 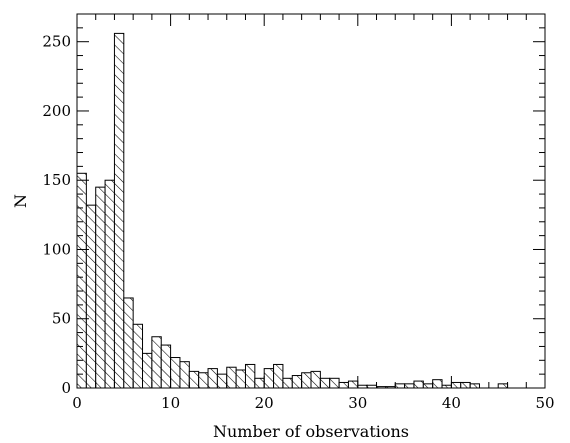 What do you see at coordinates (56, 111) in the screenshot?
I see `y-tick-label: 200` at bounding box center [56, 111].